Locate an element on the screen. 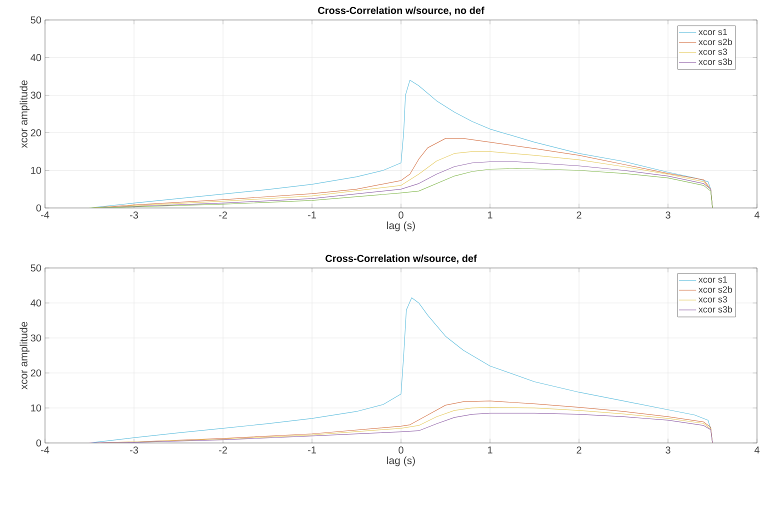 The height and width of the screenshot is (510, 764). chart-title: Cross-Correlation w/source, no def is located at coordinates (401, 11).